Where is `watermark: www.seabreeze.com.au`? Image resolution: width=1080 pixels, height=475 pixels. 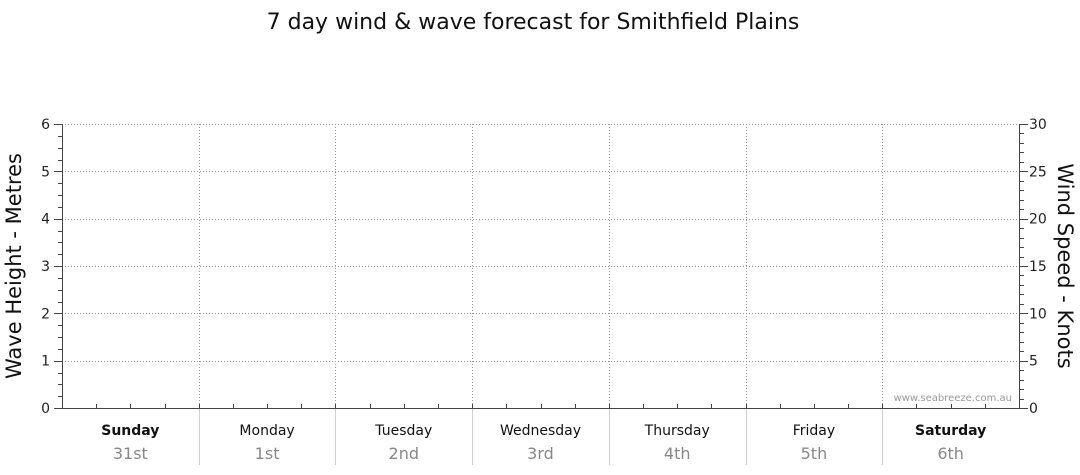
watermark: www.seabreeze.com.au is located at coordinates (953, 398).